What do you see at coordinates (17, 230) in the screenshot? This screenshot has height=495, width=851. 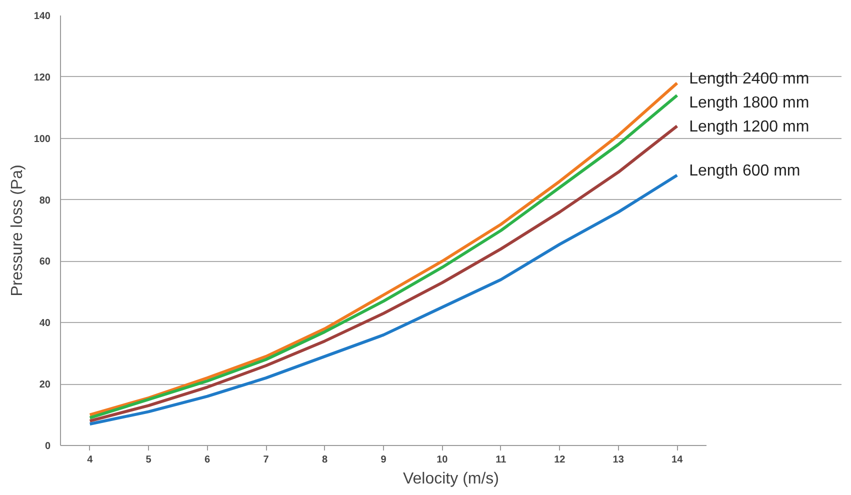 I see `y-axis-title: Pressure loss (Pa)` at bounding box center [17, 230].